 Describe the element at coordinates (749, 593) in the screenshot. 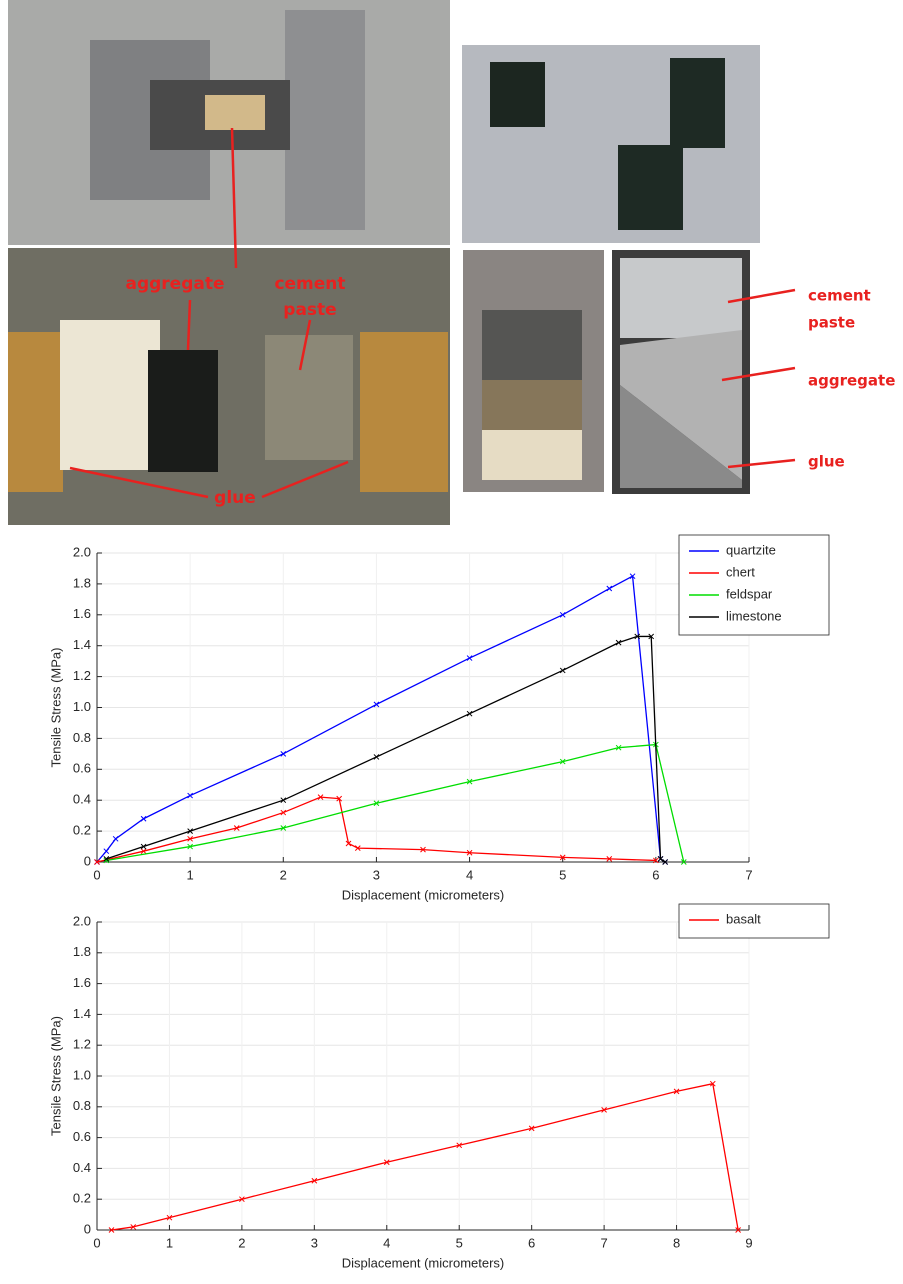

I see `legend-label: feldspar` at that location.